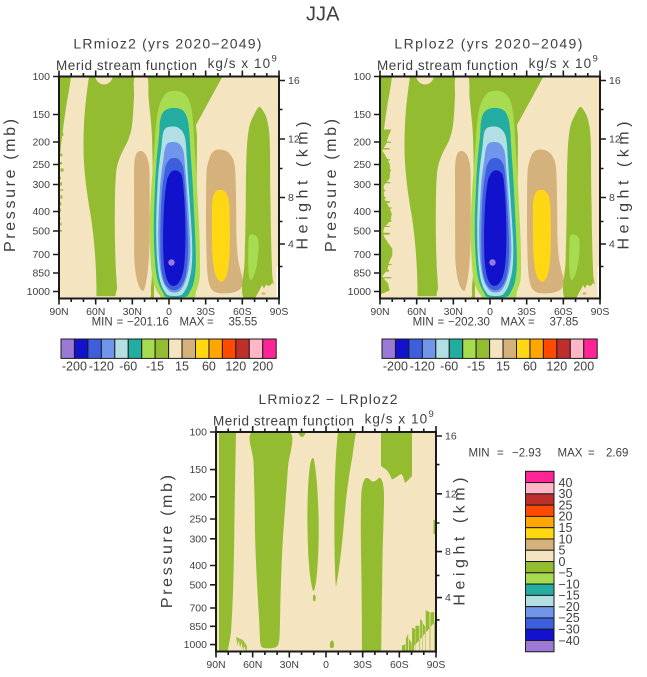  I want to click on svg-text: 35.55, so click(243, 323).